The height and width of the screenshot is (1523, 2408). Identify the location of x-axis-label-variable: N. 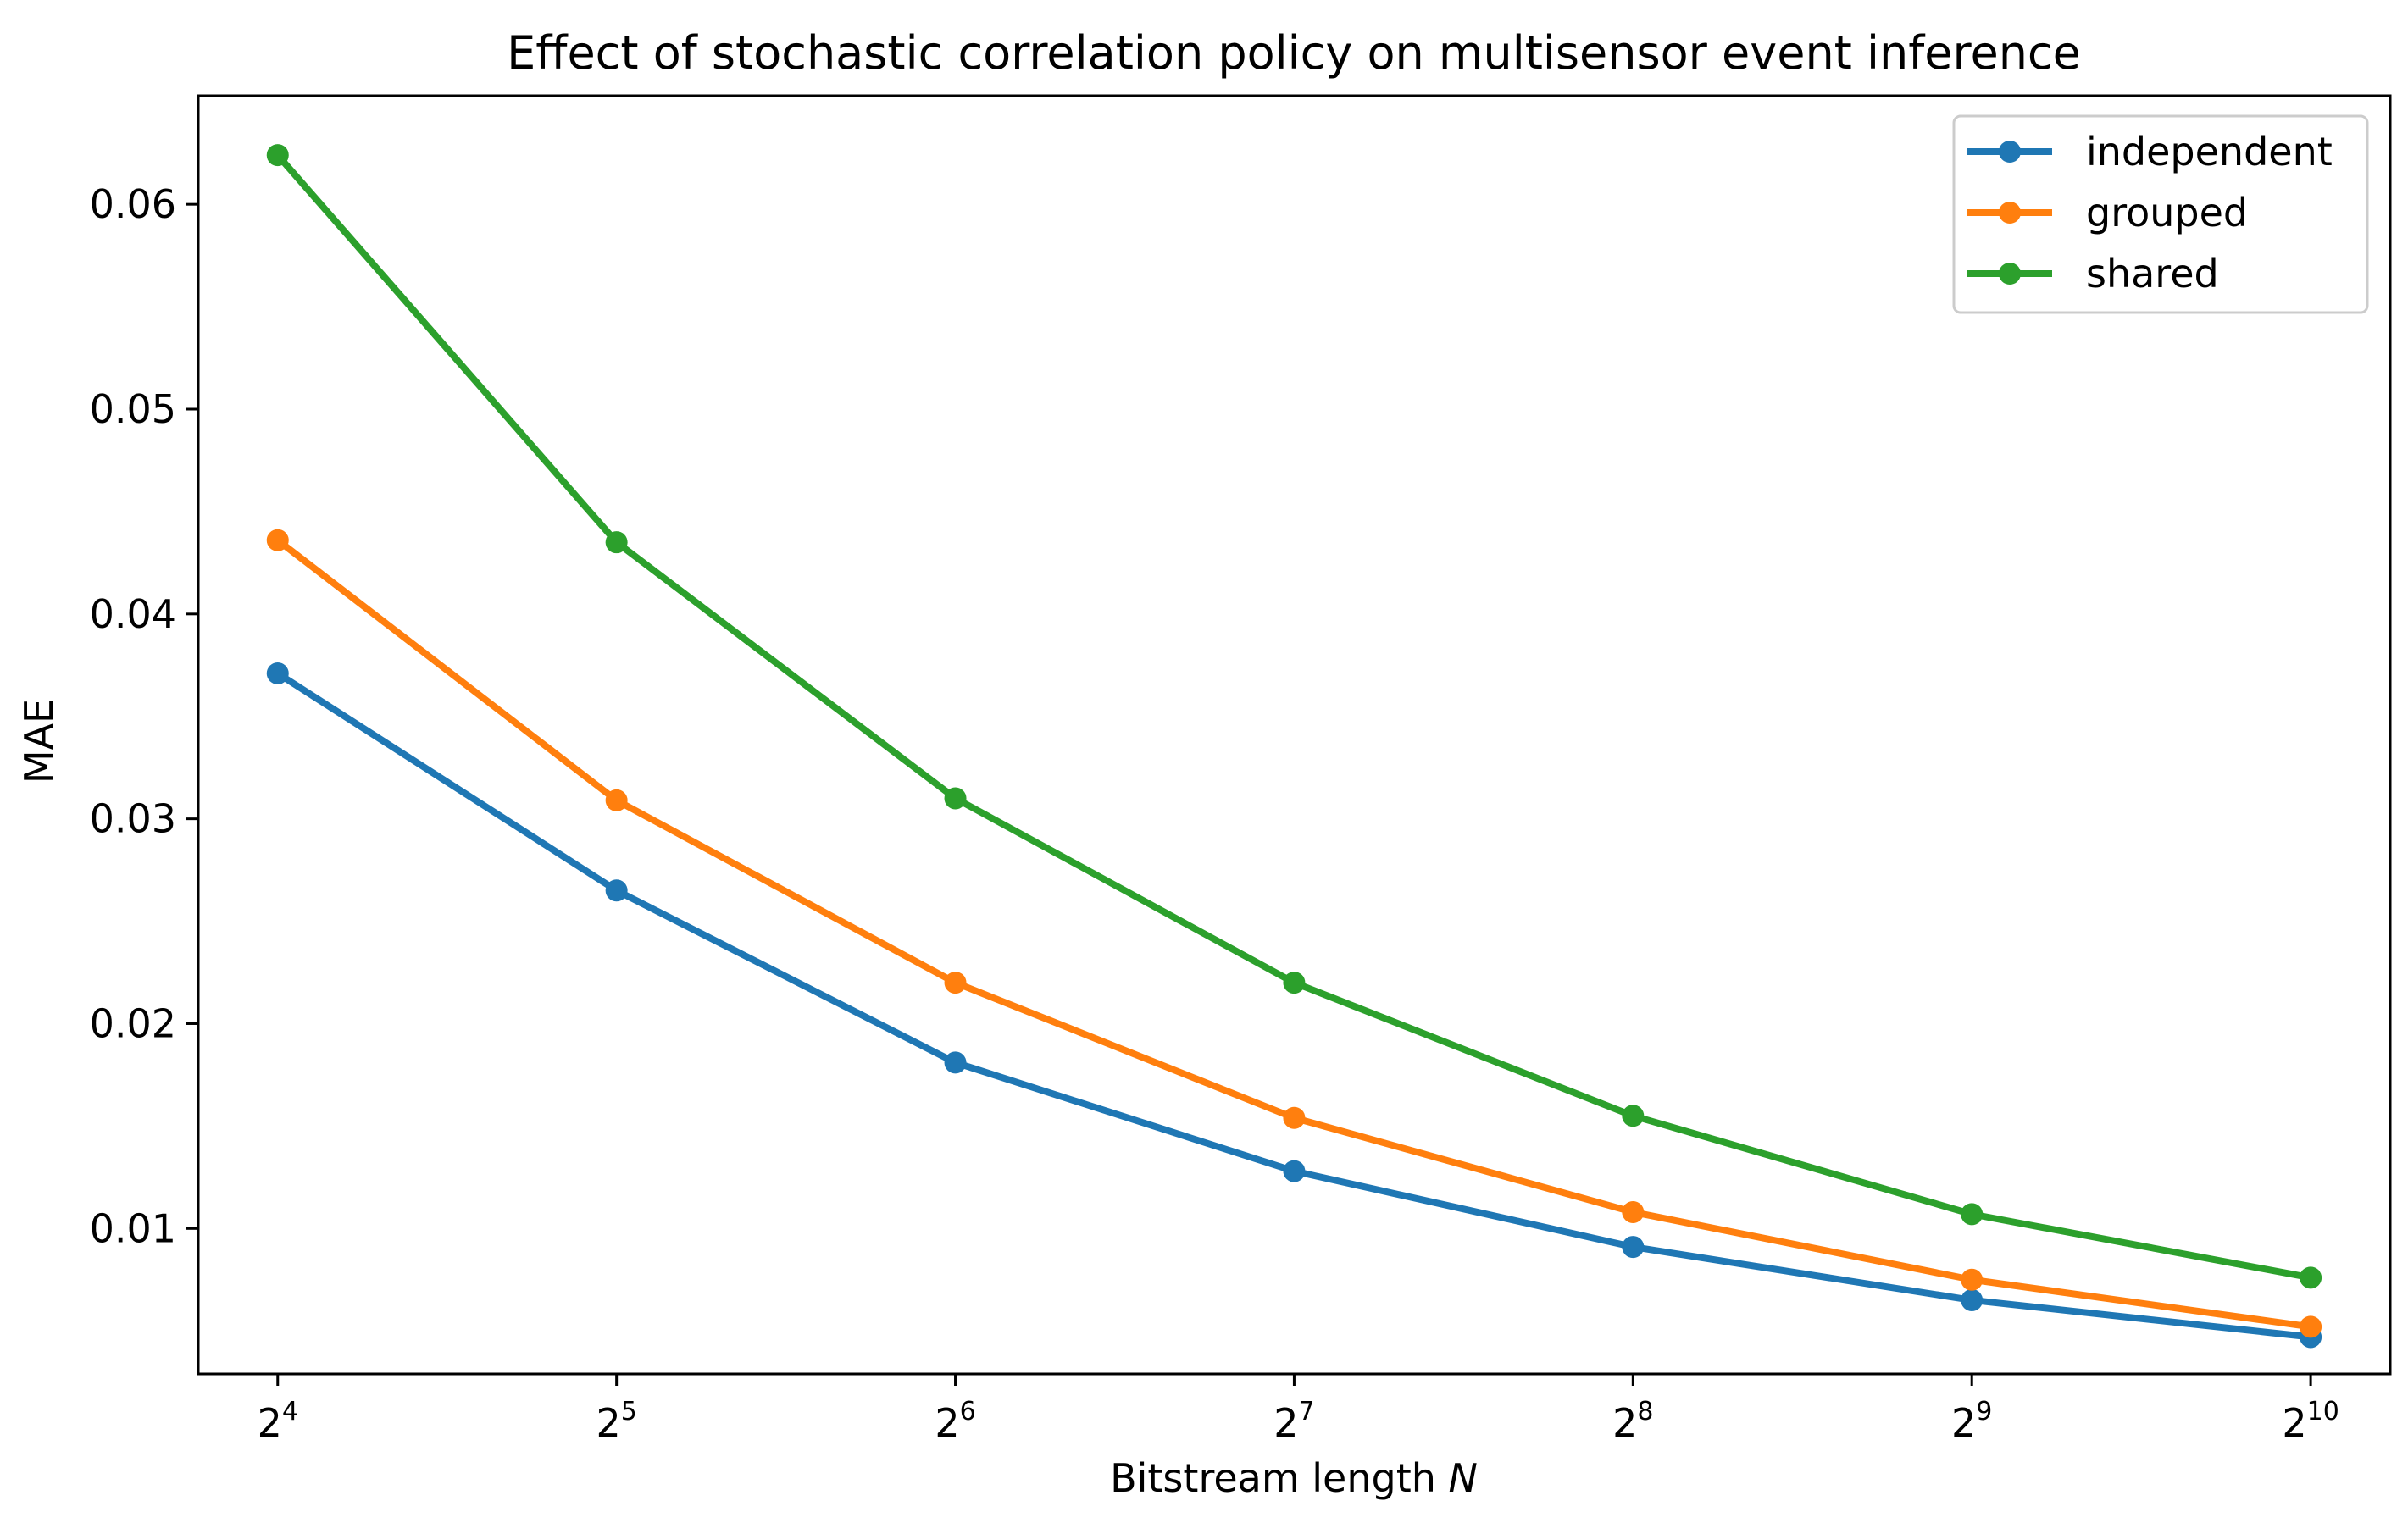
(1463, 1478).